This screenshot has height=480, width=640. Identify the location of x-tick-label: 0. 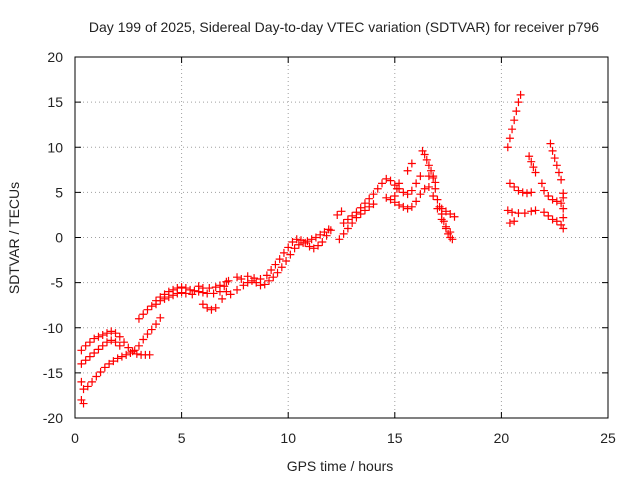
(75, 438).